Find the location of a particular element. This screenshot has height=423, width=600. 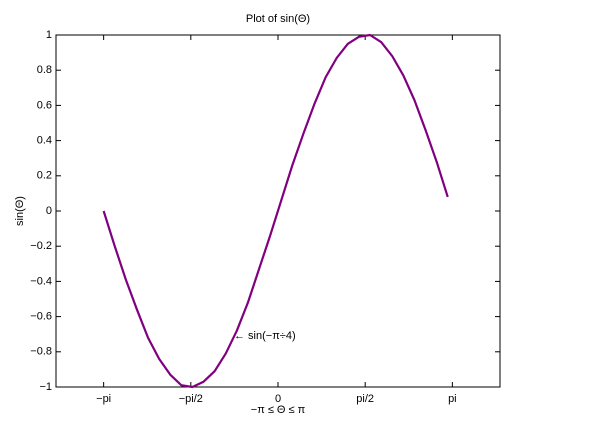

x-tick-label: −pi is located at coordinates (103, 399).